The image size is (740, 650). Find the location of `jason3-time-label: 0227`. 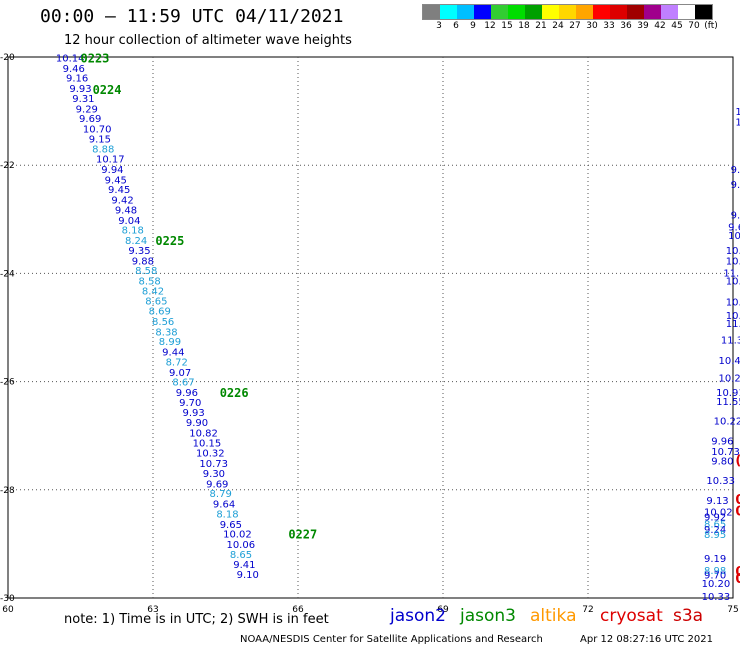

jason3-time-label: 0227 is located at coordinates (302, 535).